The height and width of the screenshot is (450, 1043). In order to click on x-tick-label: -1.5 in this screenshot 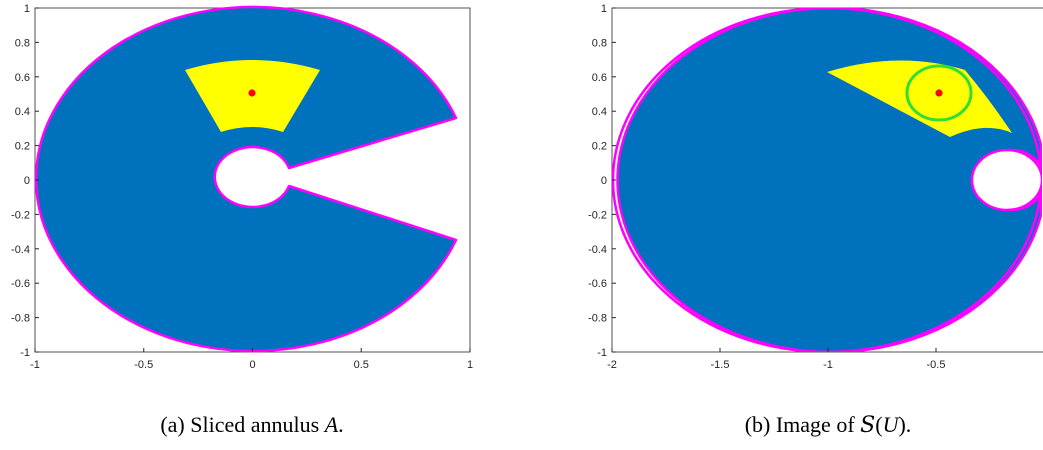, I will do `click(720, 365)`.